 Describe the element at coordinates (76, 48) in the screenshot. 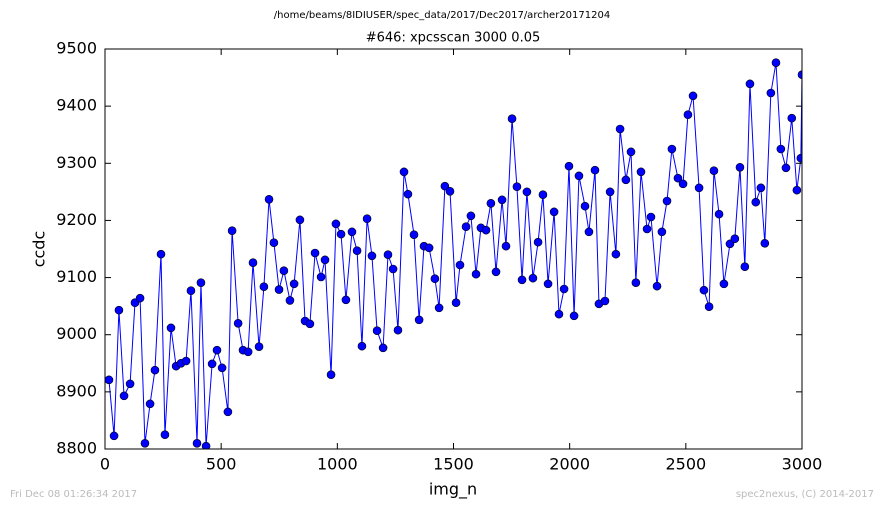

I see `y-tick-label: 9500` at that location.